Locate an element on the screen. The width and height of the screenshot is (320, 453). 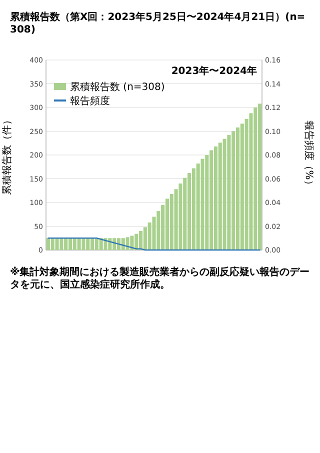
annotation: 2023年〜2024年 is located at coordinates (214, 71).